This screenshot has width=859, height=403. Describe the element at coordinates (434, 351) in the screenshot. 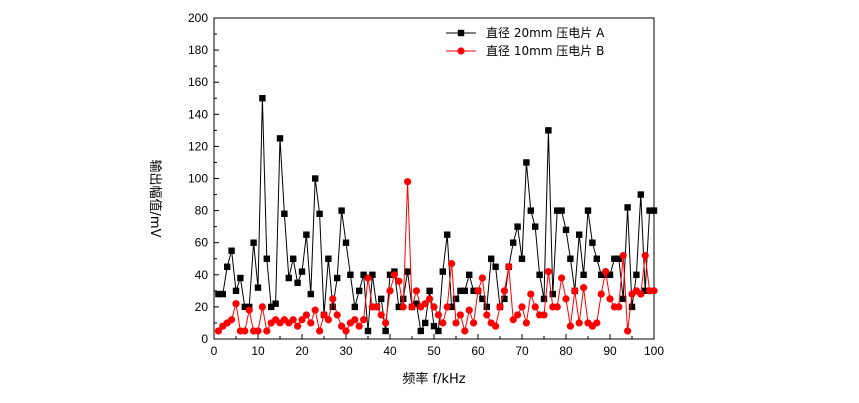

I see `x-tick-label: 50` at that location.